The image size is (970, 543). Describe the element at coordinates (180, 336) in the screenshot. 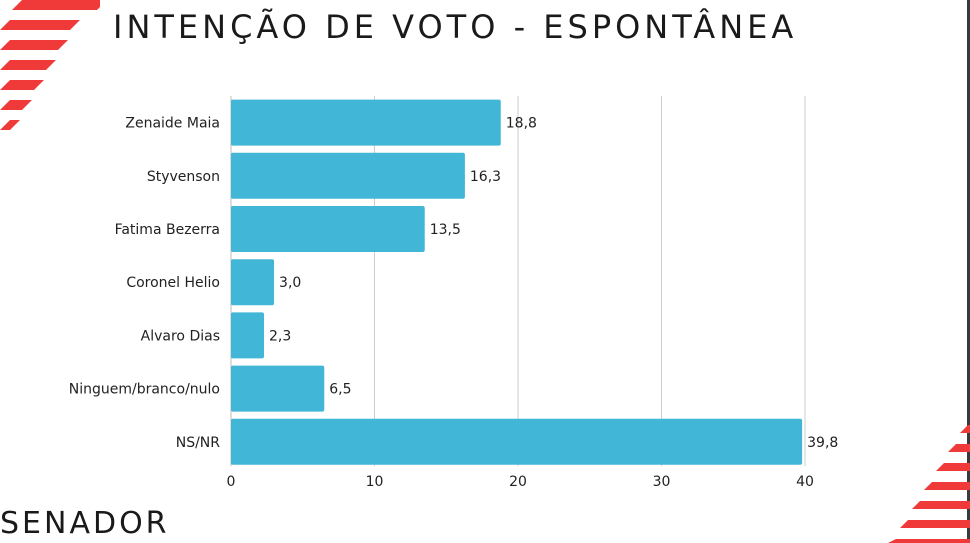

I see `category-label: Alvaro Dias` at that location.